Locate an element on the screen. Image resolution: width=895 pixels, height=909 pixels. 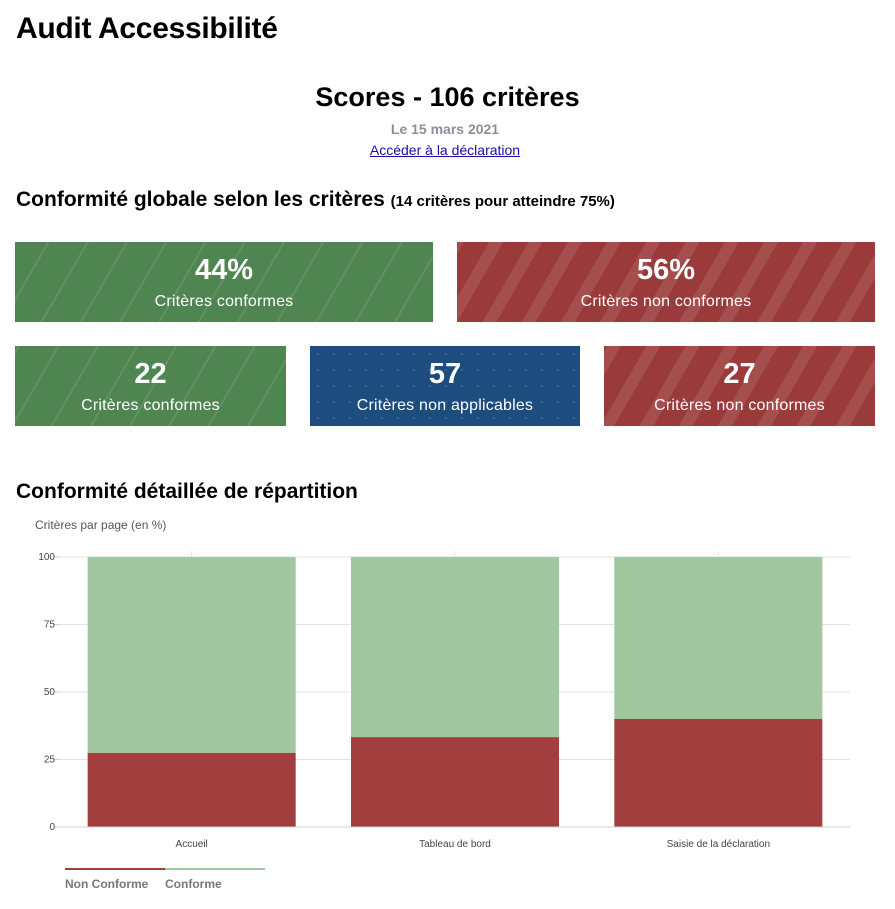
compliant-count-value: 22 is located at coordinates (150, 374).